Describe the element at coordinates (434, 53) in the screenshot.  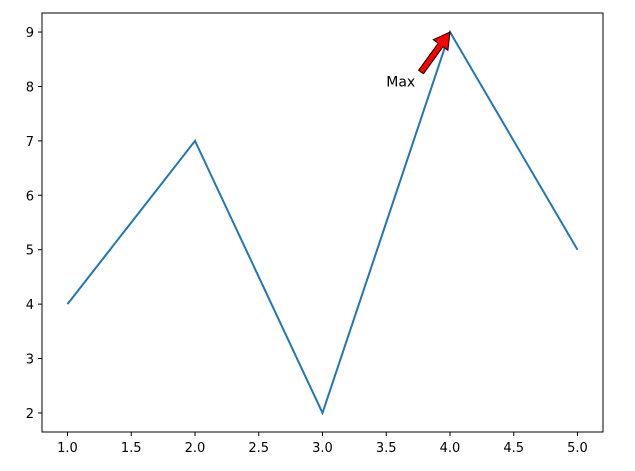
I see `annotation-arrow` at that location.